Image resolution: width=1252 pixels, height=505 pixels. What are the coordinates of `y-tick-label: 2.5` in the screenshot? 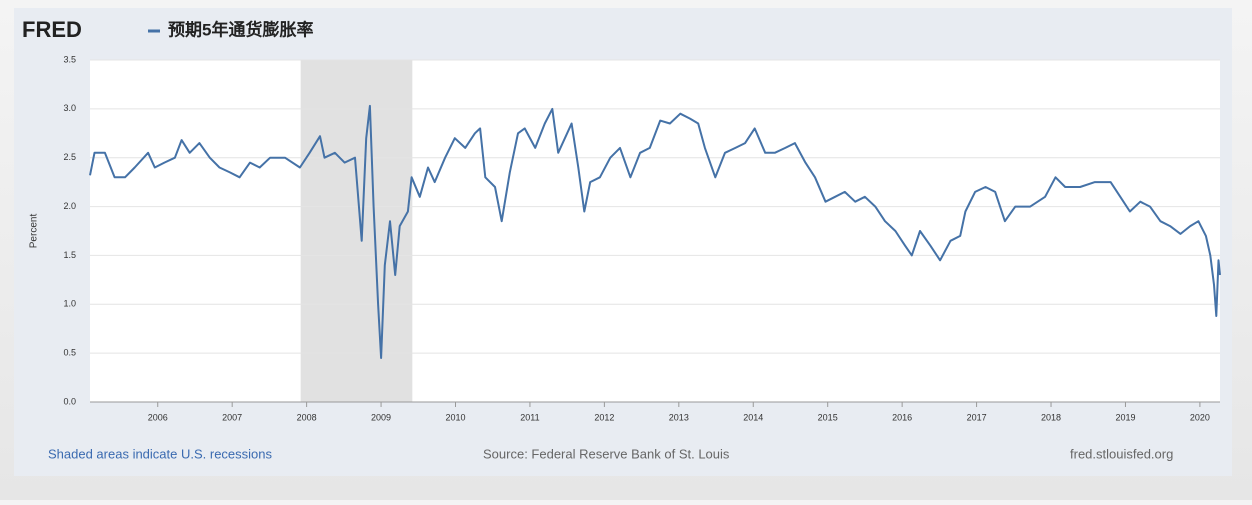 It's located at (69, 157).